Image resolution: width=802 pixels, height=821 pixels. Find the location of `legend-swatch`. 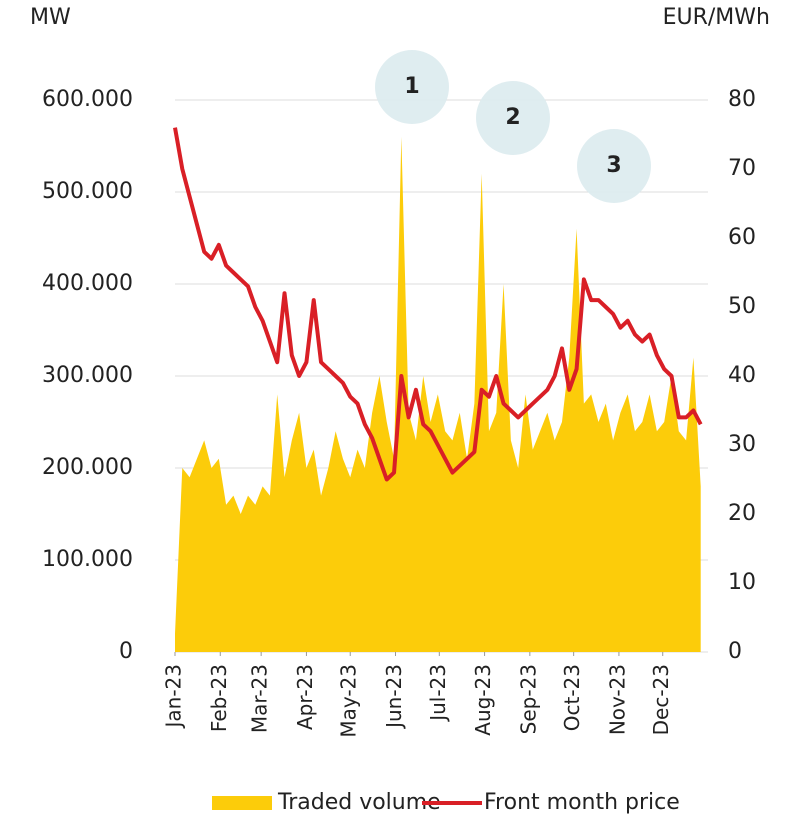

legend-swatch is located at coordinates (242, 803).